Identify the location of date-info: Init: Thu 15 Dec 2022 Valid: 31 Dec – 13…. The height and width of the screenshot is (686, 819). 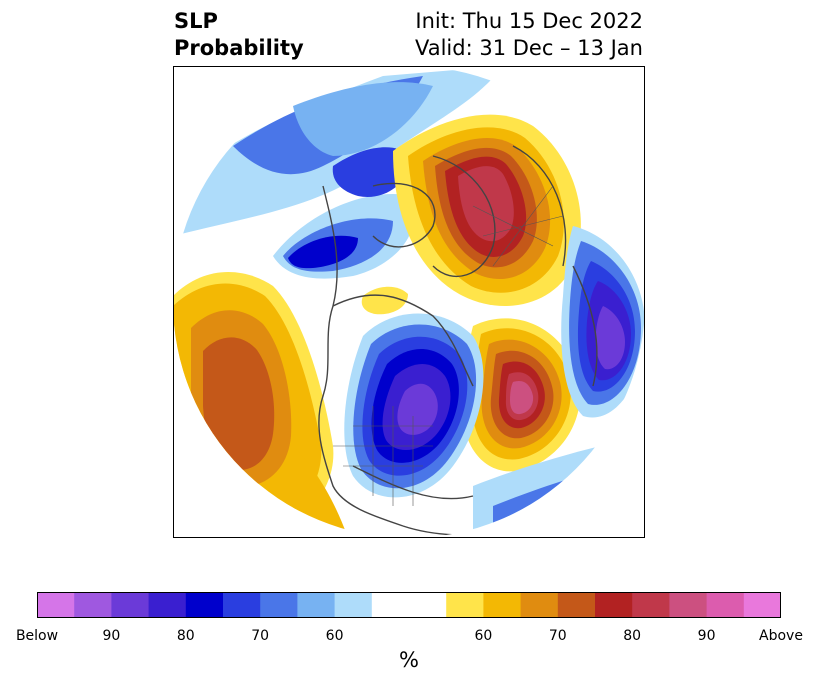
(529, 35).